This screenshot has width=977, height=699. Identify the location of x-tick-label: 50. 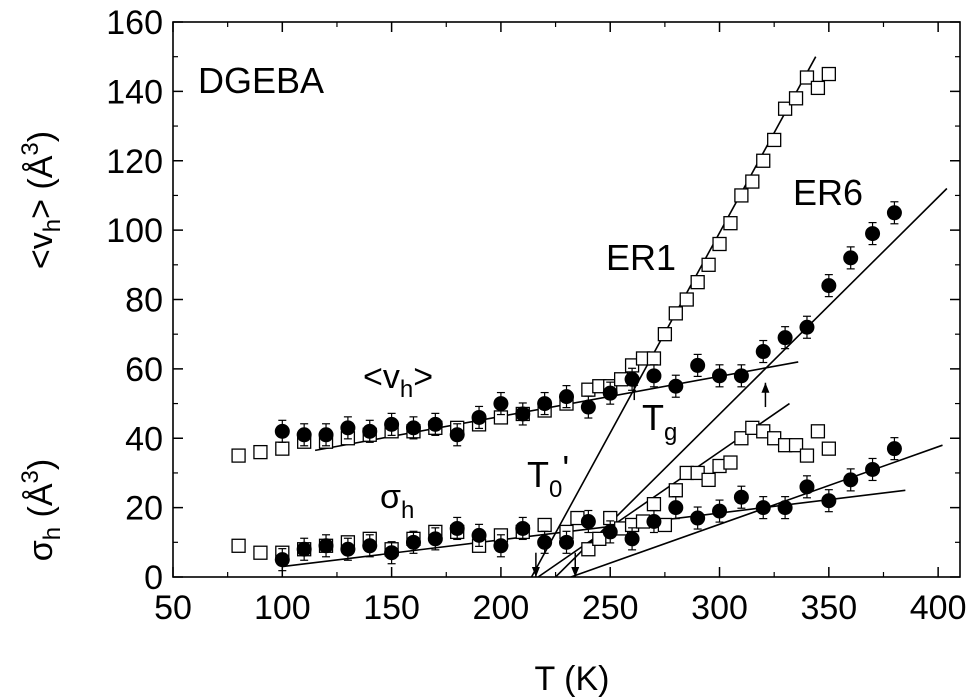
(173, 608).